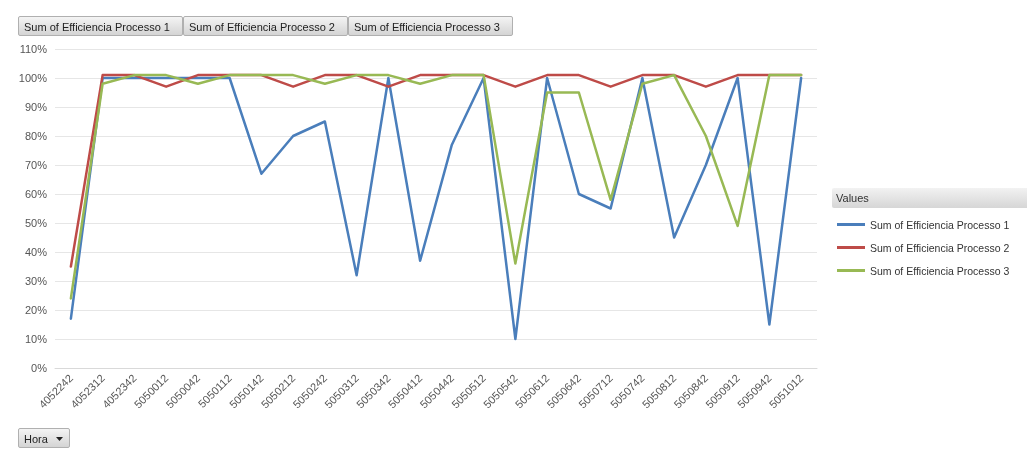  What do you see at coordinates (940, 270) in the screenshot?
I see `legend-label: Sum of Efficiencia Processo 3` at bounding box center [940, 270].